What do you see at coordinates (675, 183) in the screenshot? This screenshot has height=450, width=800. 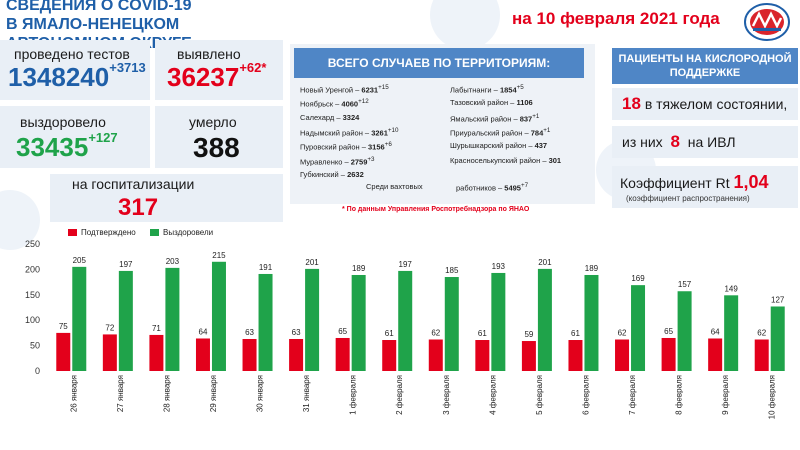 I see `rt-label: Коэффициент Rt` at bounding box center [675, 183].